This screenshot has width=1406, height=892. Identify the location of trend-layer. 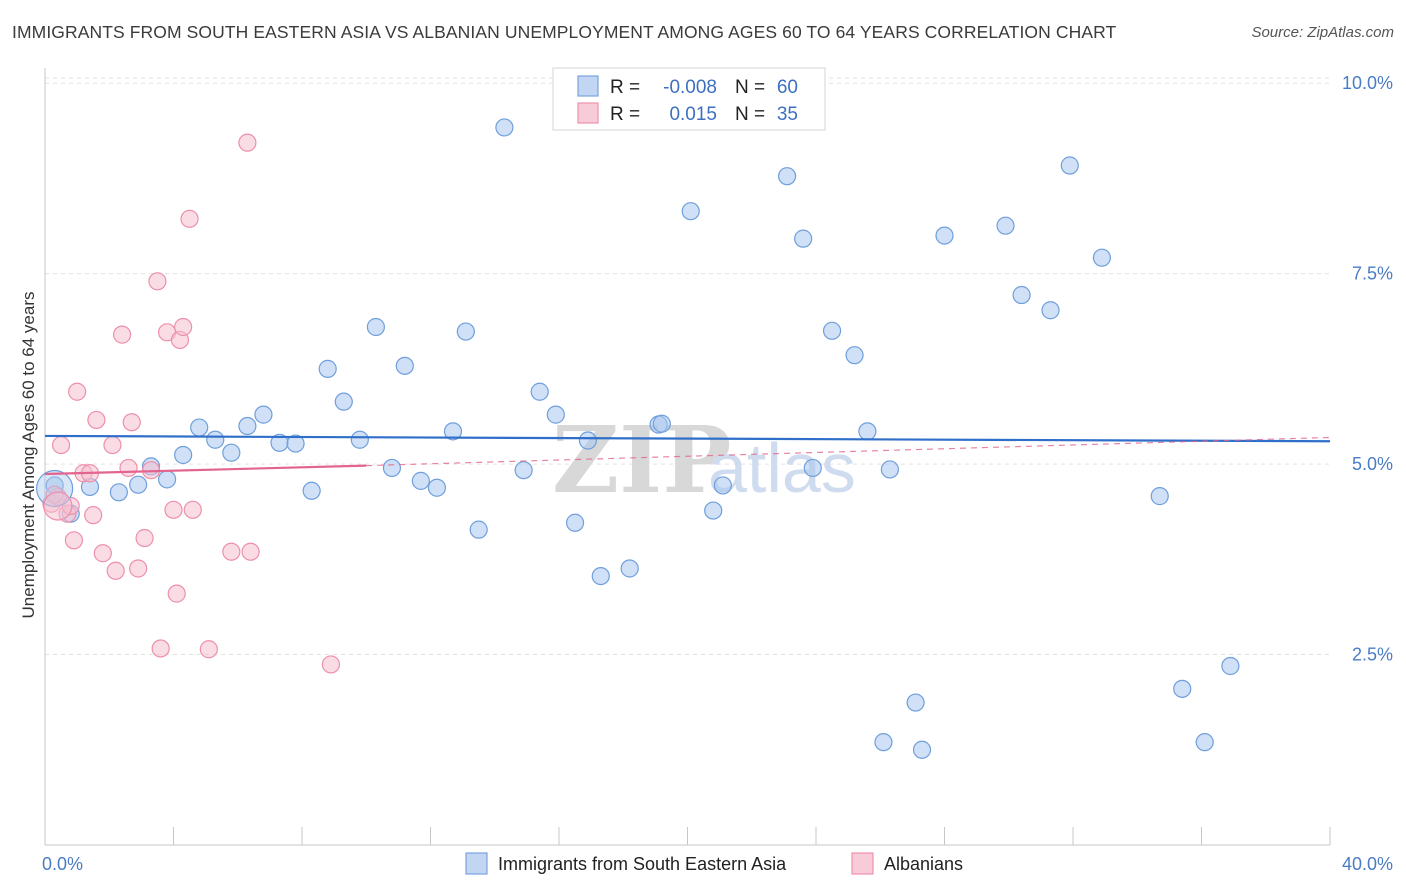
(687, 455).